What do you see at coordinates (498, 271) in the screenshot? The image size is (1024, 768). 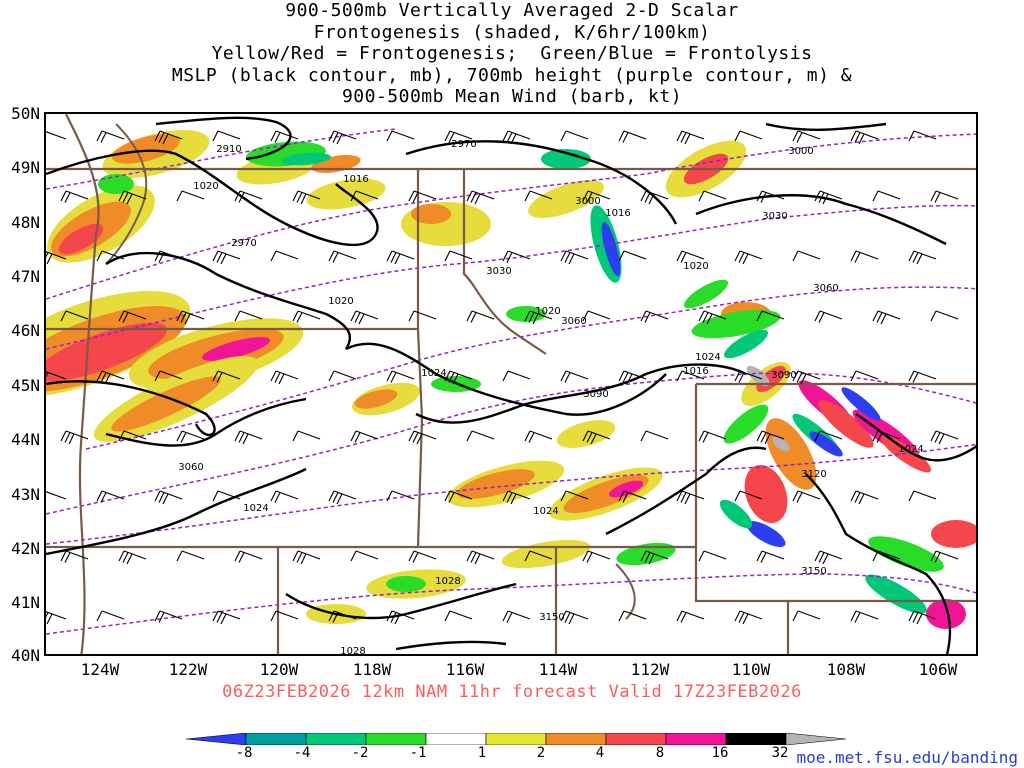 I see `height-label: 3030` at bounding box center [498, 271].